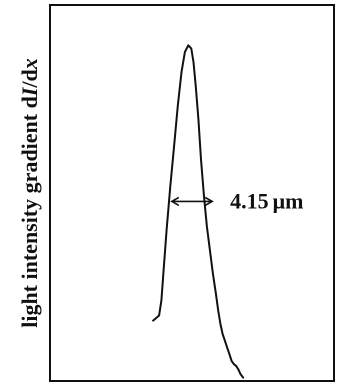 This screenshot has height=386, width=340. Describe the element at coordinates (29, 212) in the screenshot. I see `y-axis-label-main: light intensity gradient d` at that location.